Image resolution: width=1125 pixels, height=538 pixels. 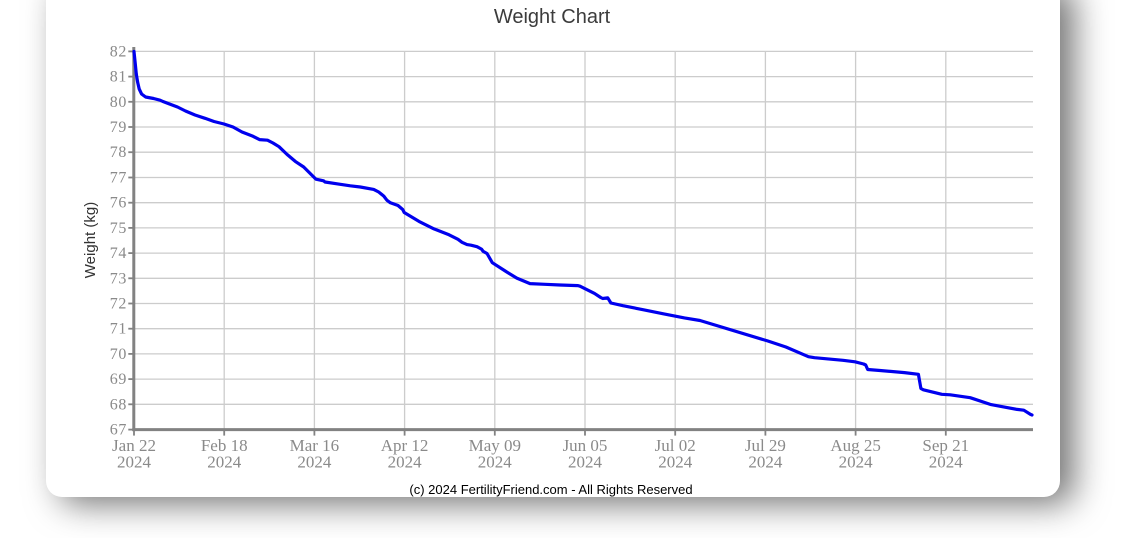 I want to click on svg-text: 68, so click(x=118, y=404).